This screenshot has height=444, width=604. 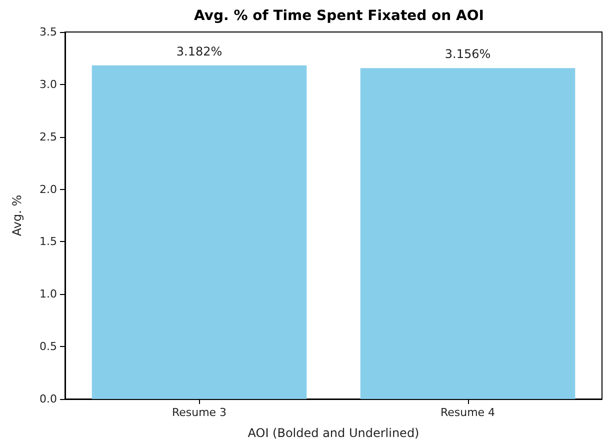 I want to click on y-tick-label: 3.0, so click(x=48, y=84).